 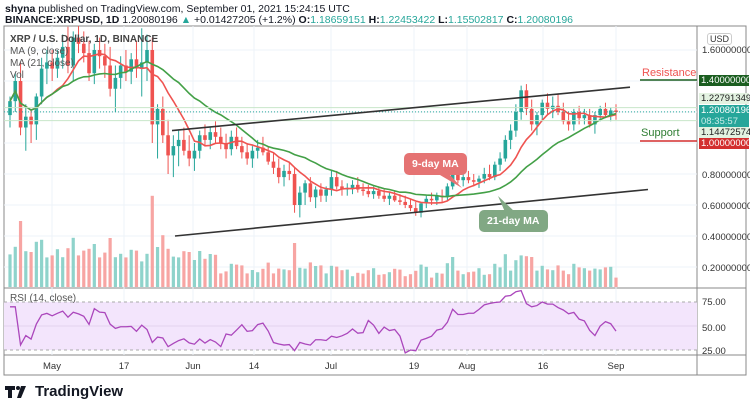 What do you see at coordinates (245, 20) in the screenshot?
I see `price-change: +0.01427205 (+1.2%)` at bounding box center [245, 20].